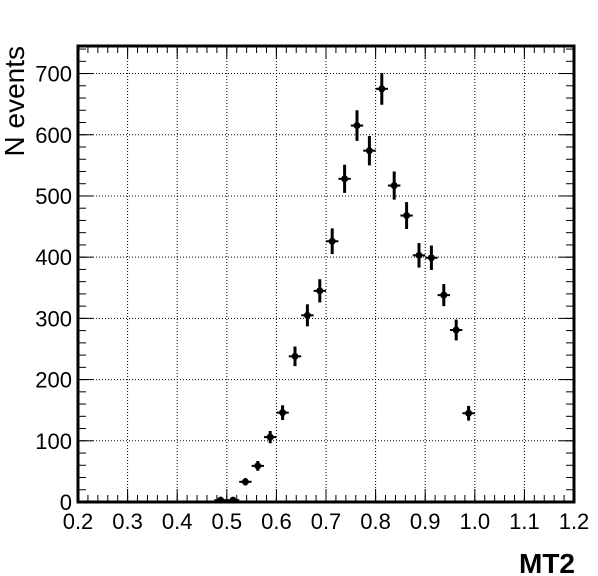 Image resolution: width=598 pixels, height=576 pixels. I want to click on y-tick-label: 700, so click(53, 74).